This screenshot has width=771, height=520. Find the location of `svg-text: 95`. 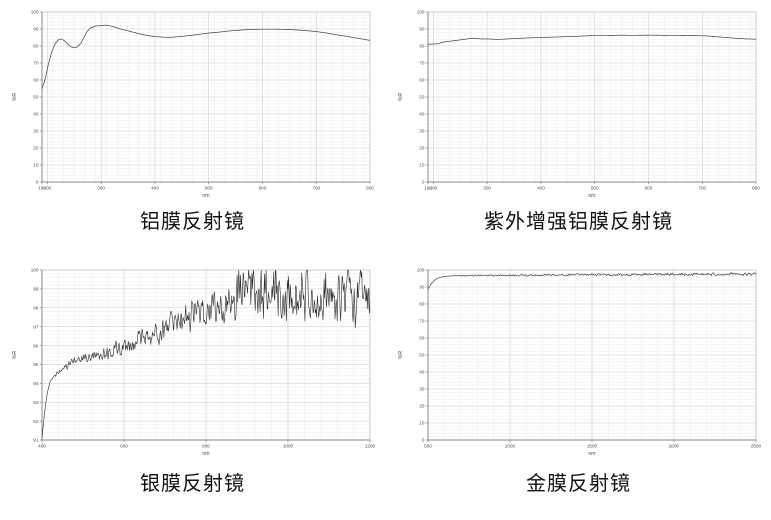

svg-text: 95 is located at coordinates (36, 364).